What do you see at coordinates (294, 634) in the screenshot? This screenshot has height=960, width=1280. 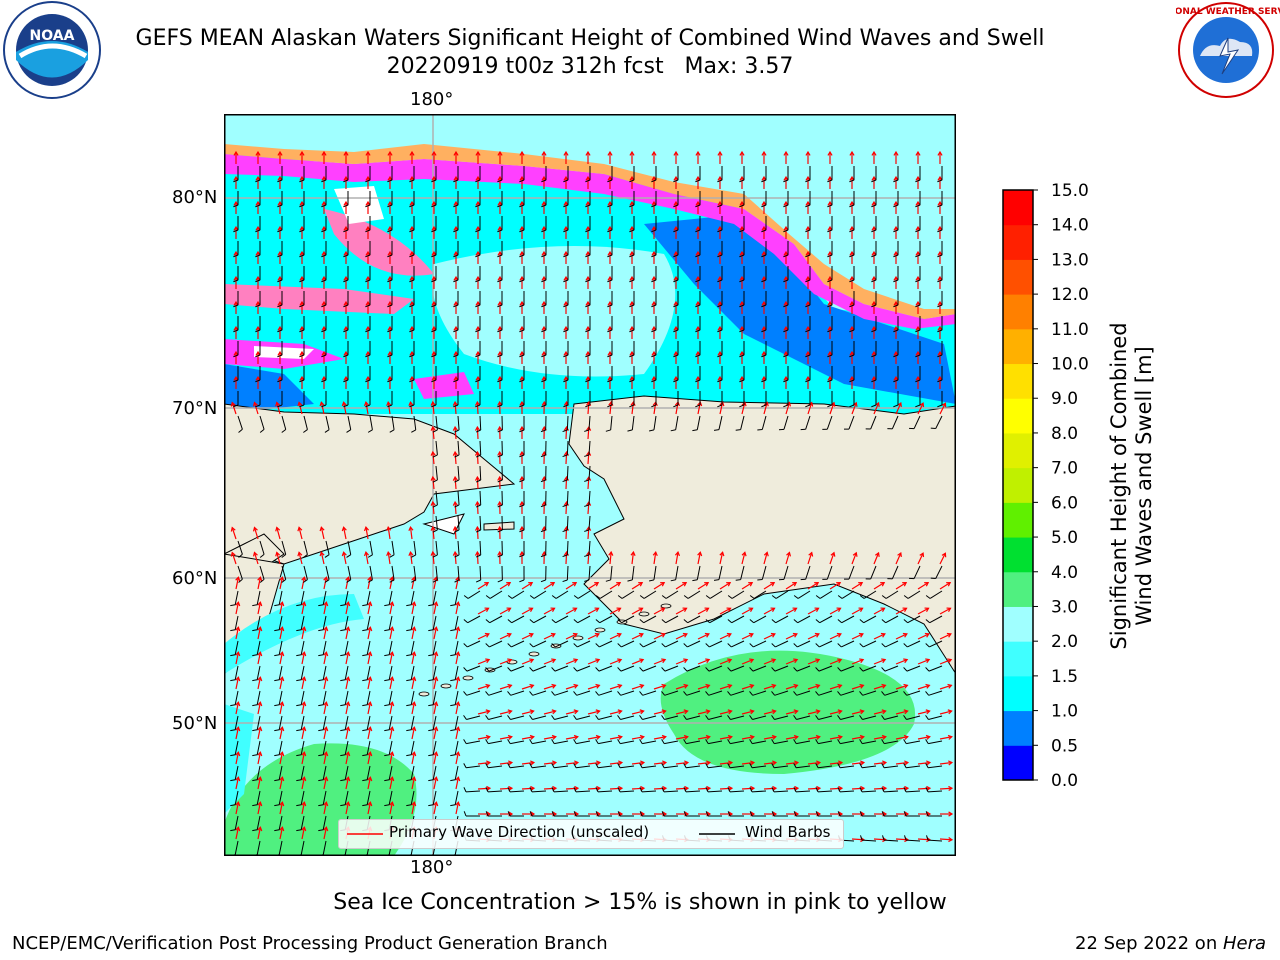 I see `low-wave-area` at bounding box center [294, 634].